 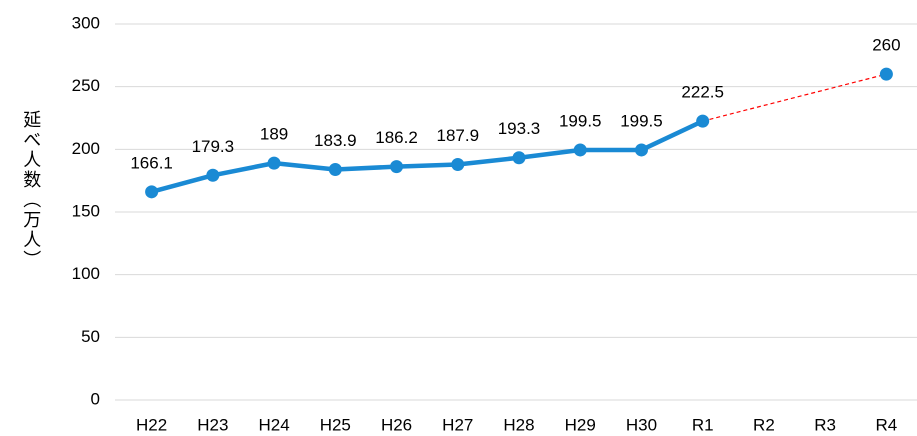 I want to click on y-tick-label: 0, so click(x=95, y=398).